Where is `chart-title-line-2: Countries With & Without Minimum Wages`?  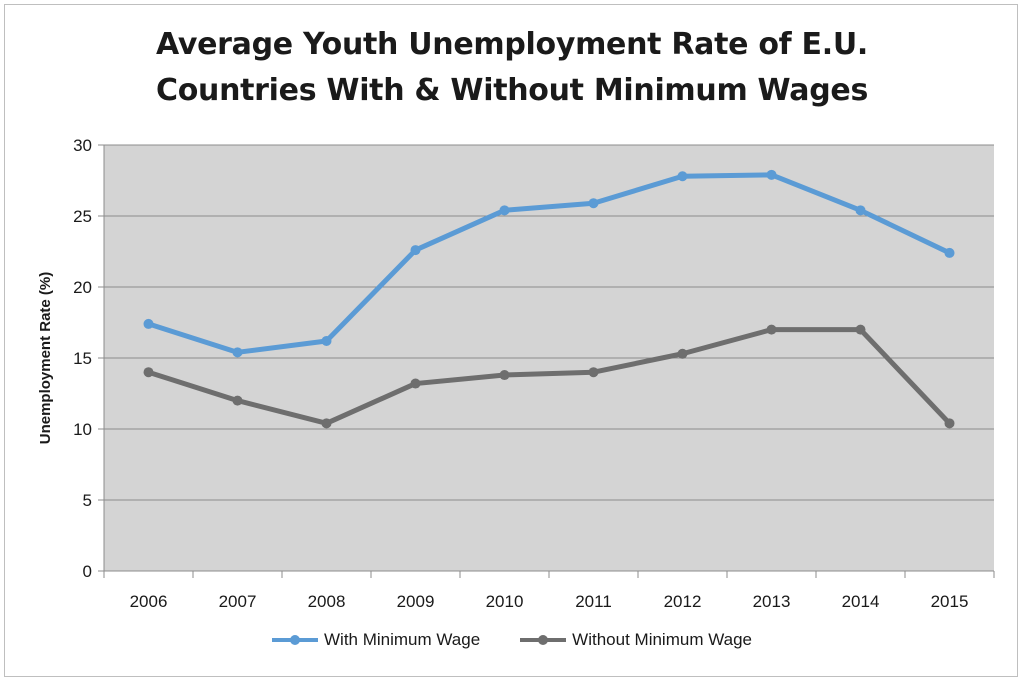 chart-title-line-2: Countries With & Without Minimum Wages is located at coordinates (512, 90).